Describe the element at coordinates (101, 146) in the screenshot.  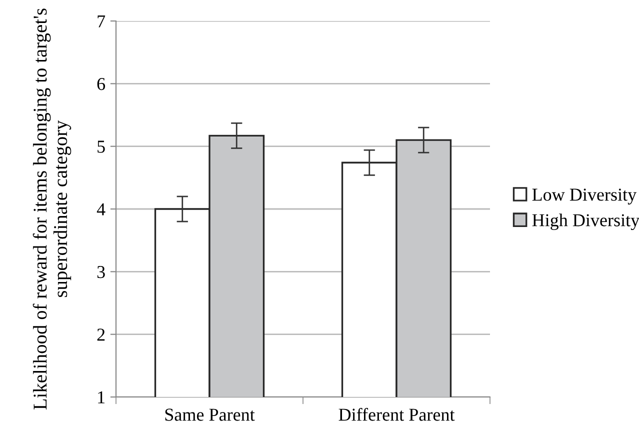
I see `y-tick-label: 5` at that location.